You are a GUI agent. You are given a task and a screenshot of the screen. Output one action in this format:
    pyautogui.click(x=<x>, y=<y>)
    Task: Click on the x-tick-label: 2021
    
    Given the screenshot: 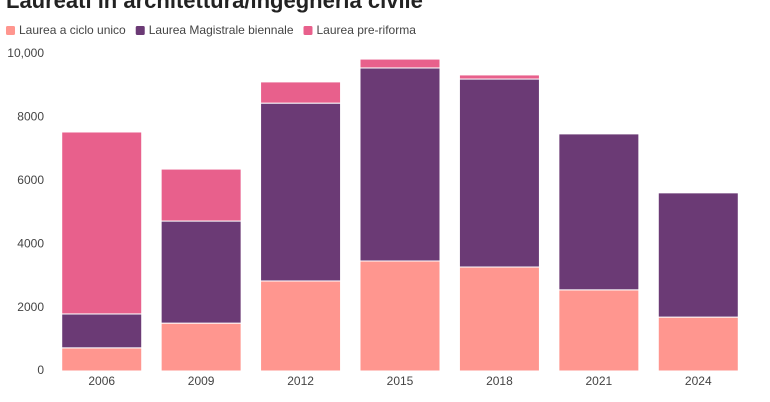 What is the action you would take?
    pyautogui.click(x=599, y=381)
    